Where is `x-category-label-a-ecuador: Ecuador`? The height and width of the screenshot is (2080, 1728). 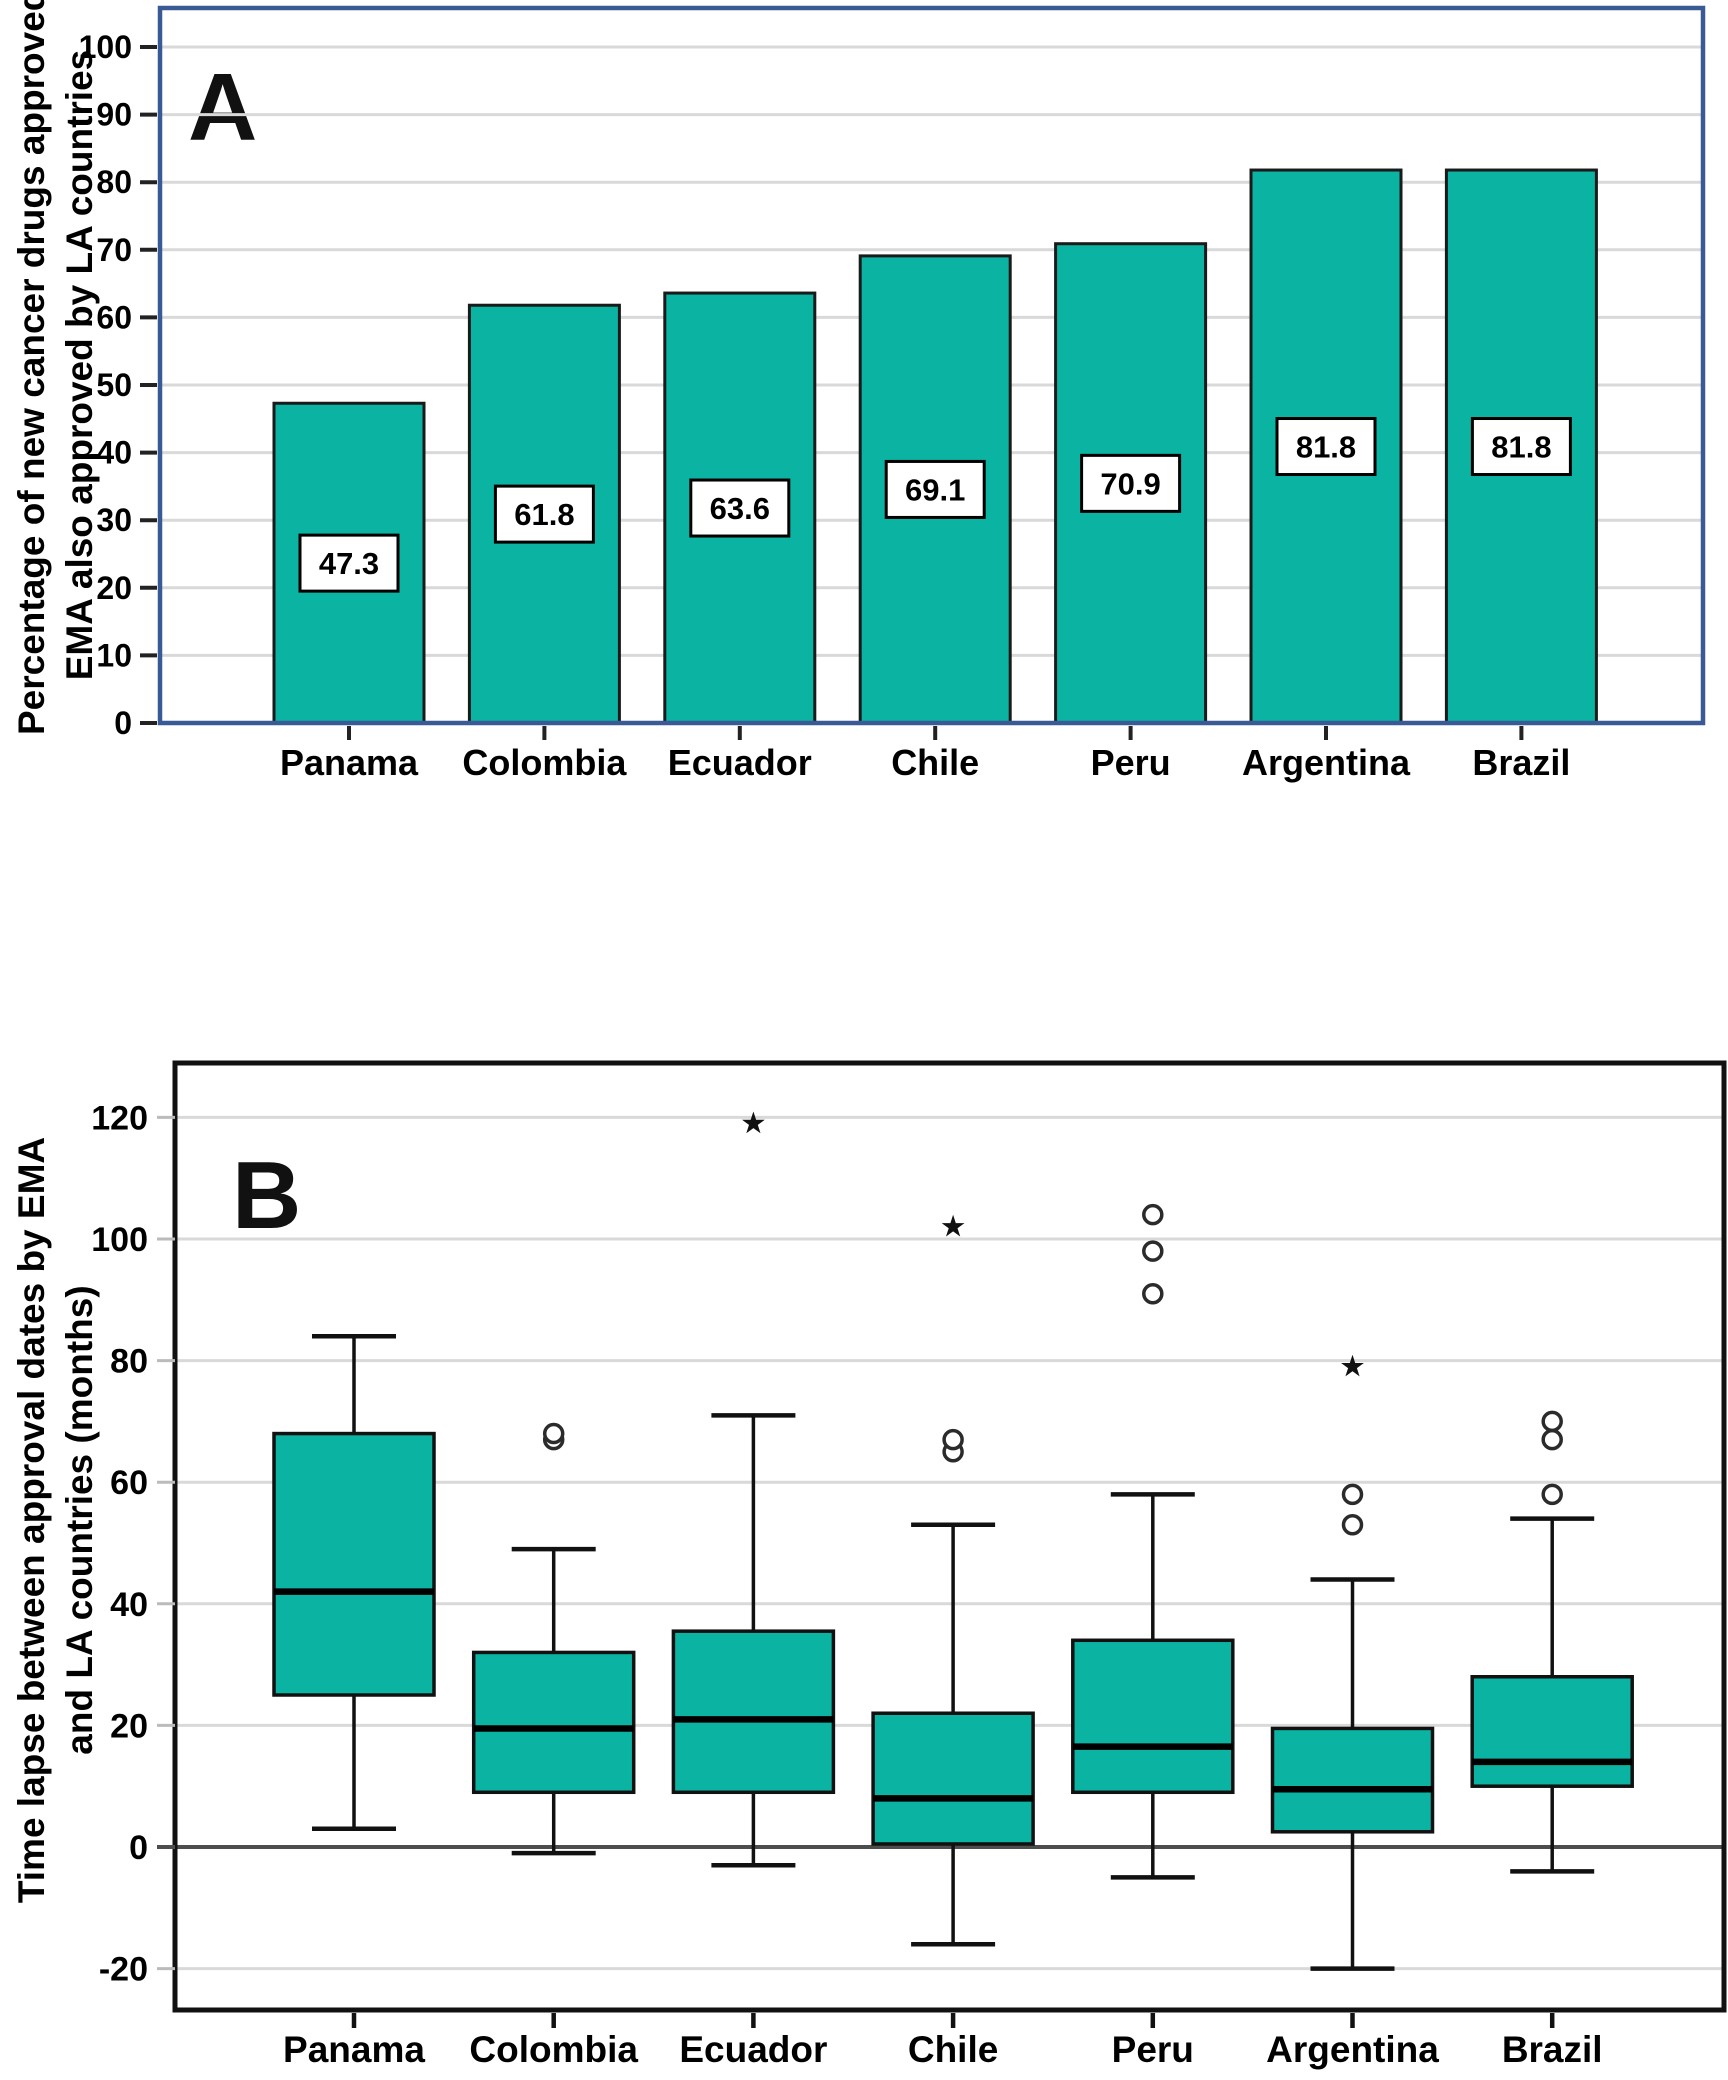
x-category-label-a-ecuador: Ecuador is located at coordinates (740, 762).